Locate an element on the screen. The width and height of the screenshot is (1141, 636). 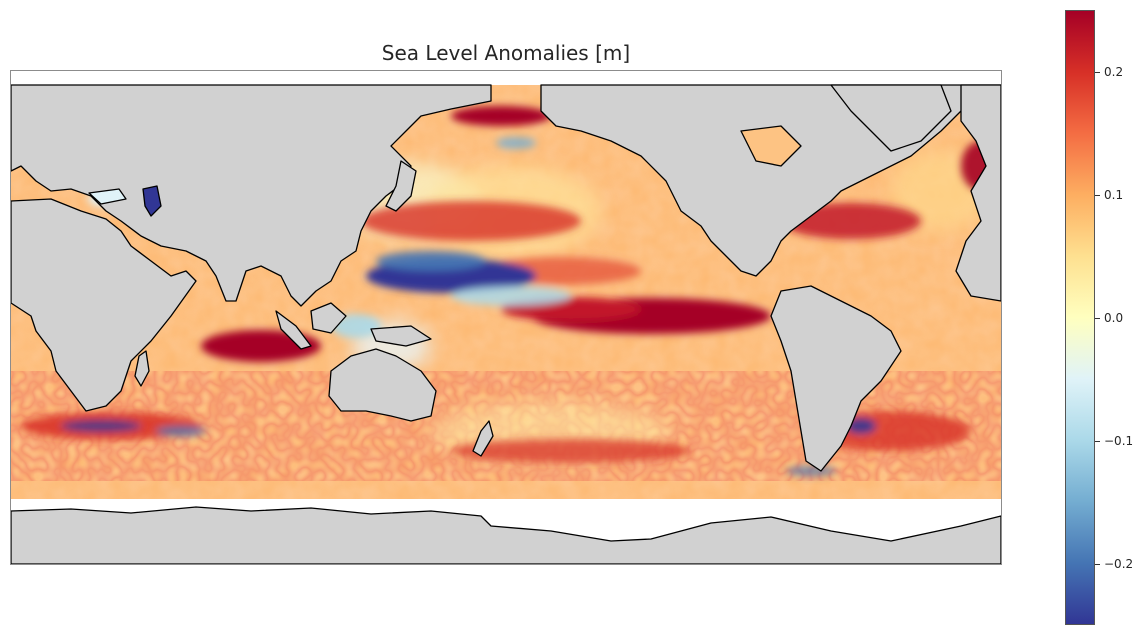
australia is located at coordinates (382, 385).